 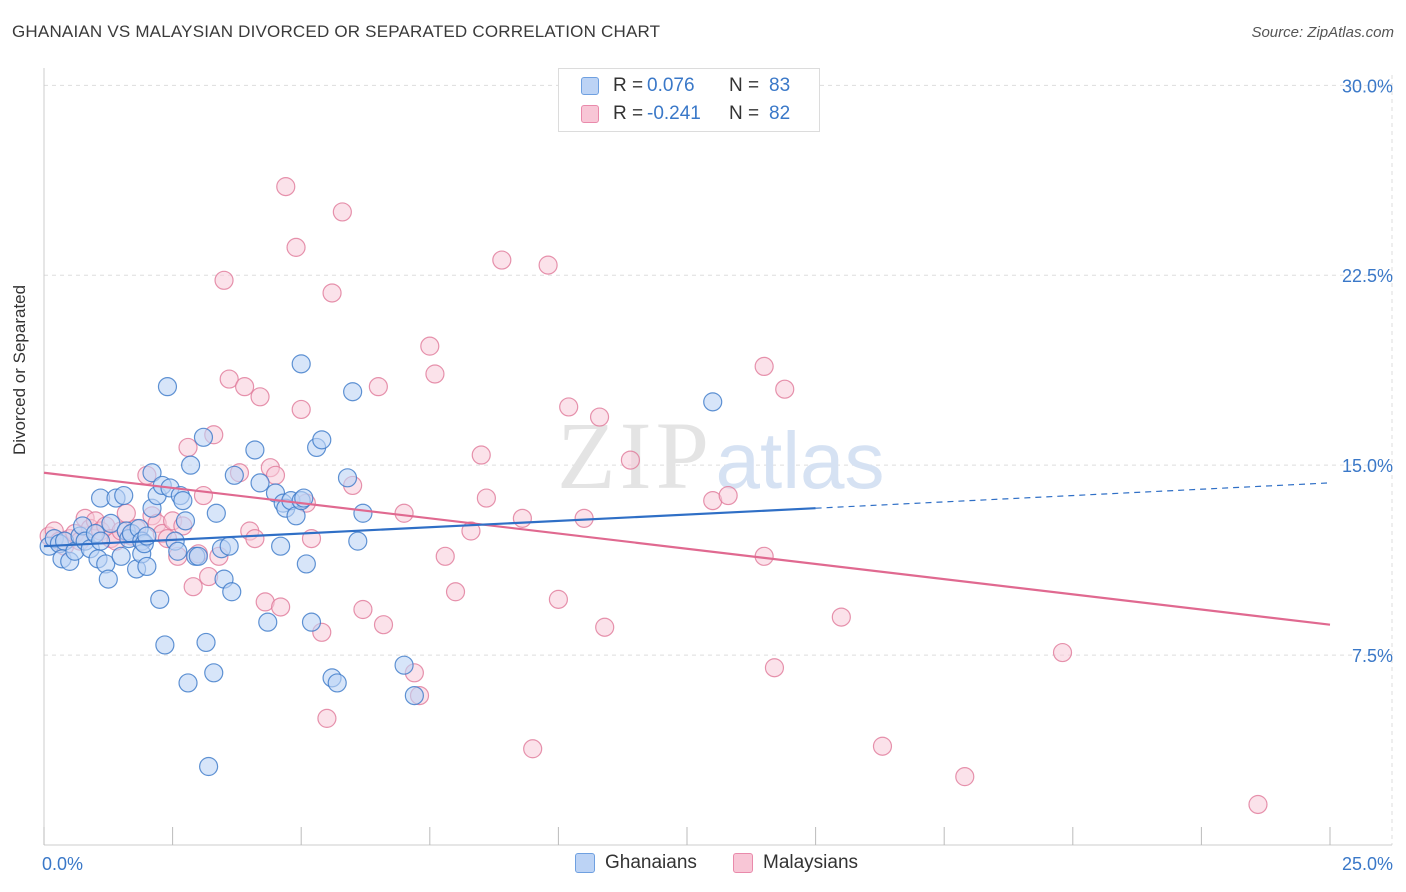 I want to click on legend-n-value: 82, so click(x=780, y=113).